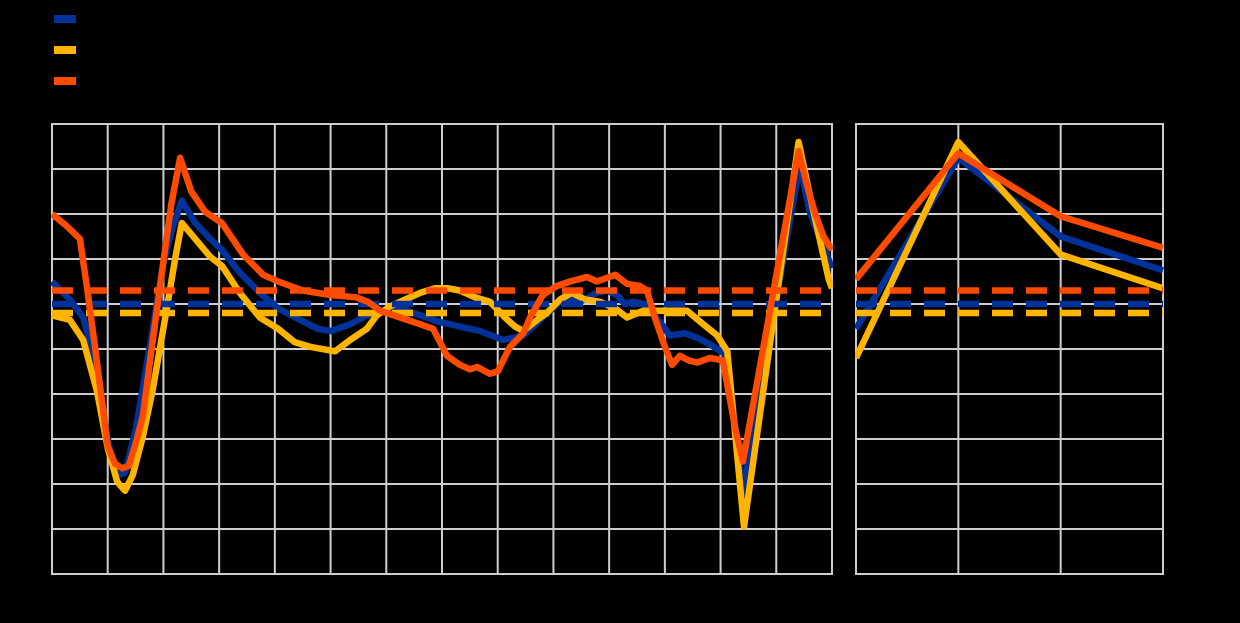 The image size is (1240, 623). What do you see at coordinates (442, 302) in the screenshot?
I see `history-panel-reference-lines` at bounding box center [442, 302].